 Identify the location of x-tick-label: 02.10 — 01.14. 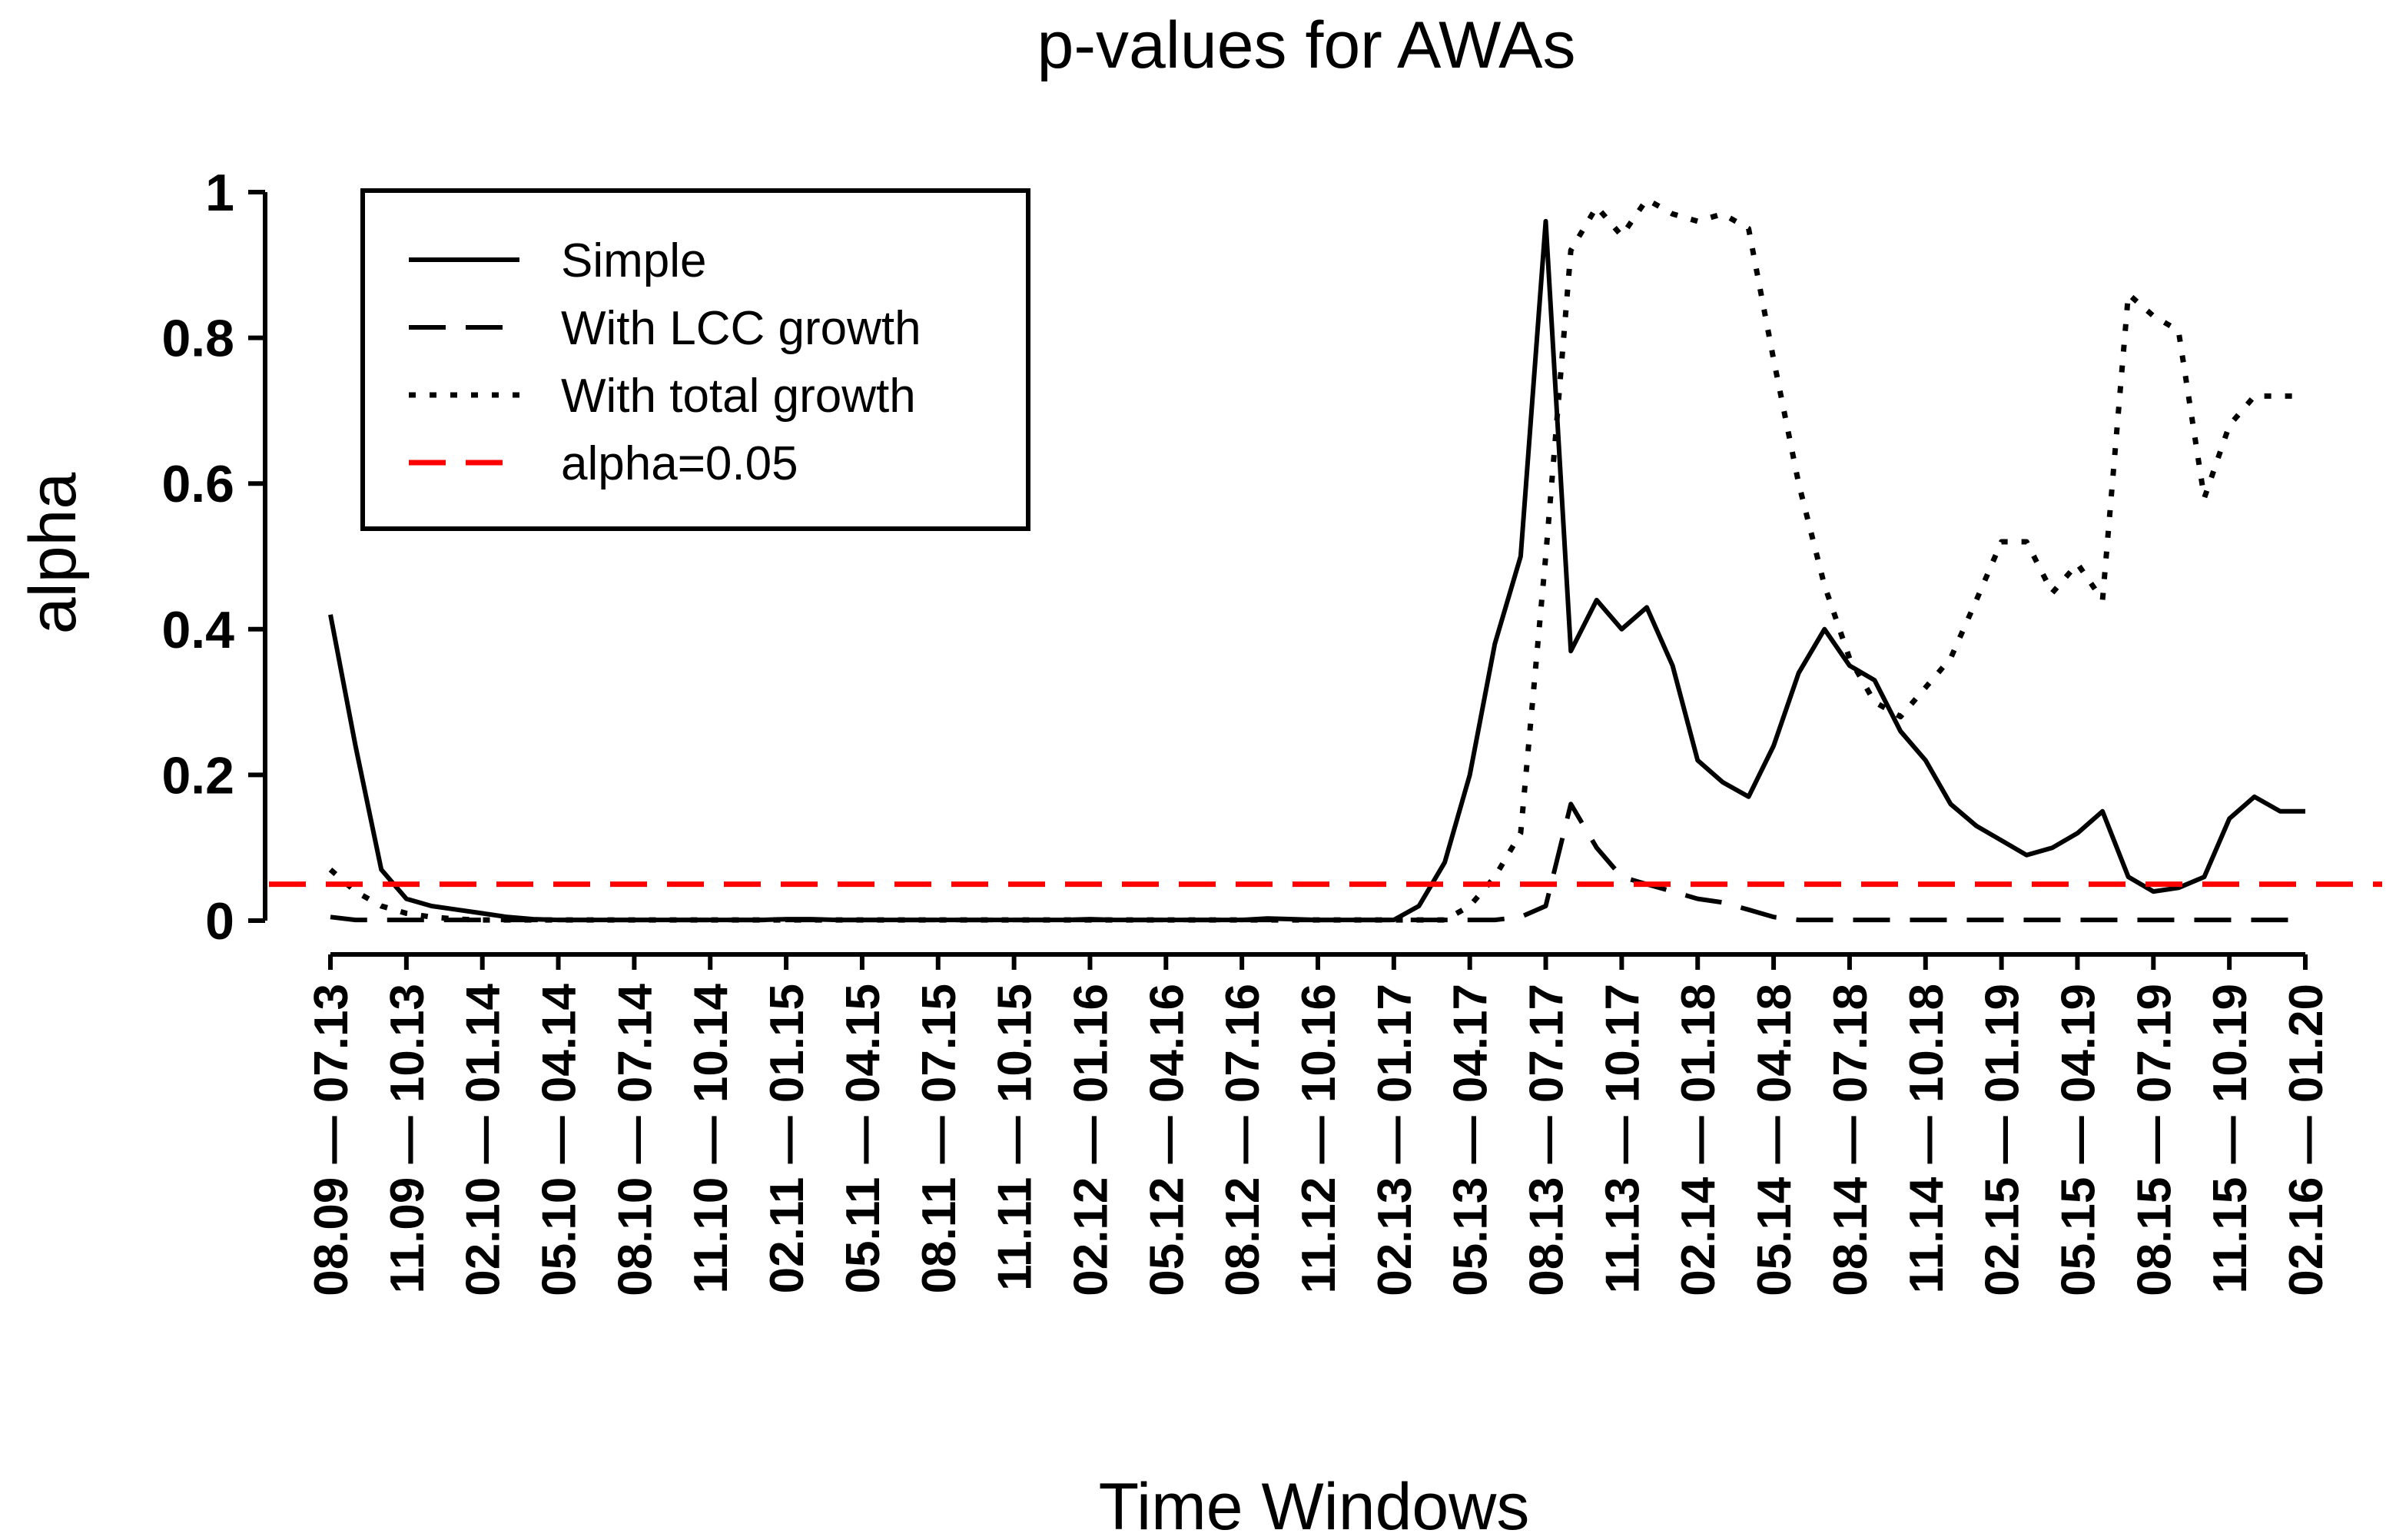
(483, 1139).